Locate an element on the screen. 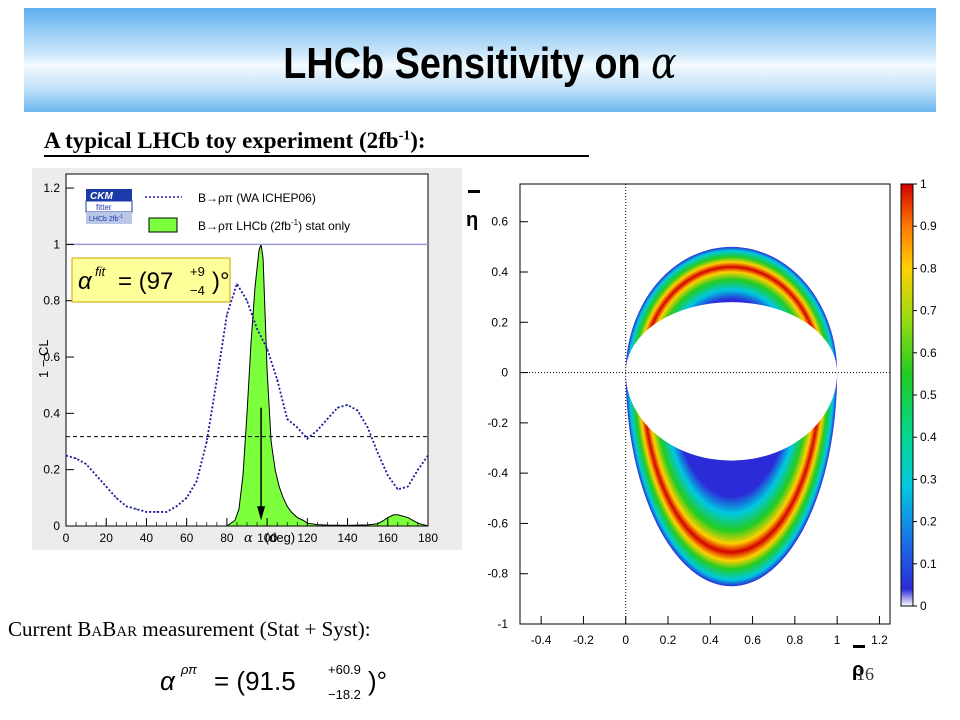 The image size is (960, 720). babar-close: )° is located at coordinates (377, 681).